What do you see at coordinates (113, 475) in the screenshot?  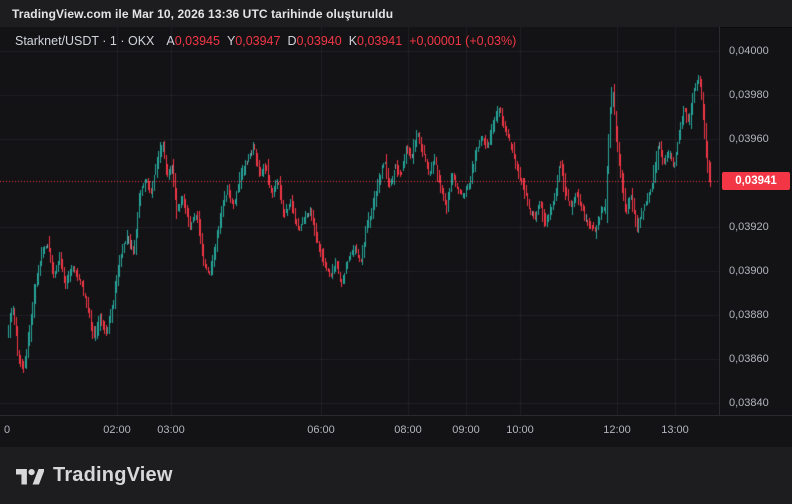 I see `tradingview-wordmark: TradingView` at bounding box center [113, 475].